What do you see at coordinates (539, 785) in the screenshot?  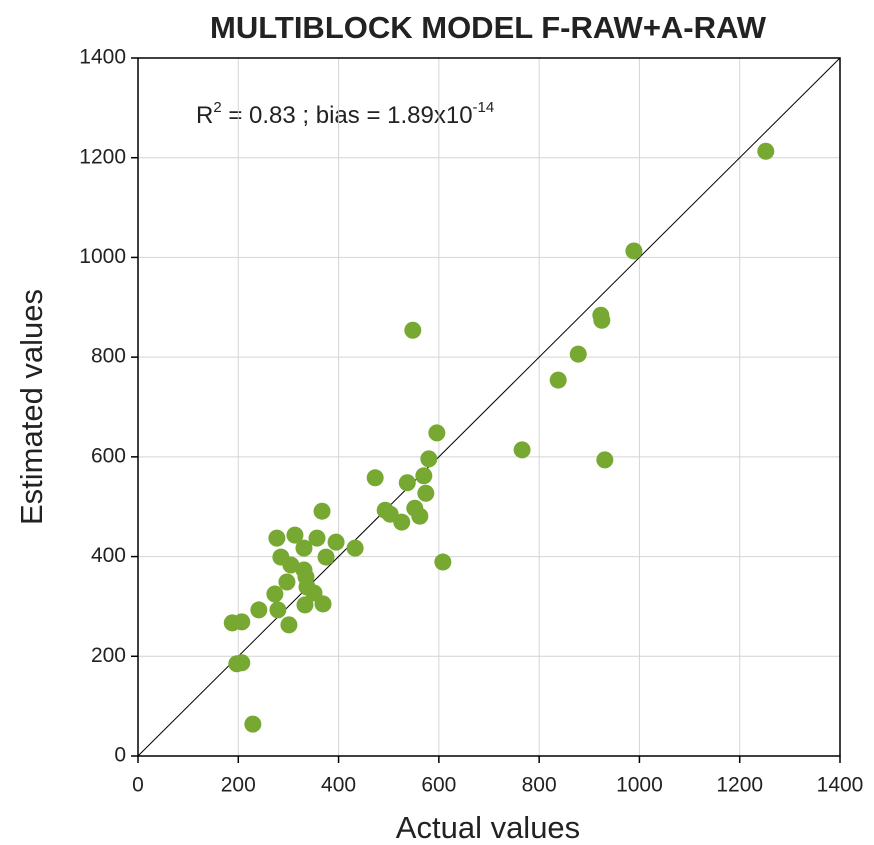 I see `x-tick-label: 800` at bounding box center [539, 785].